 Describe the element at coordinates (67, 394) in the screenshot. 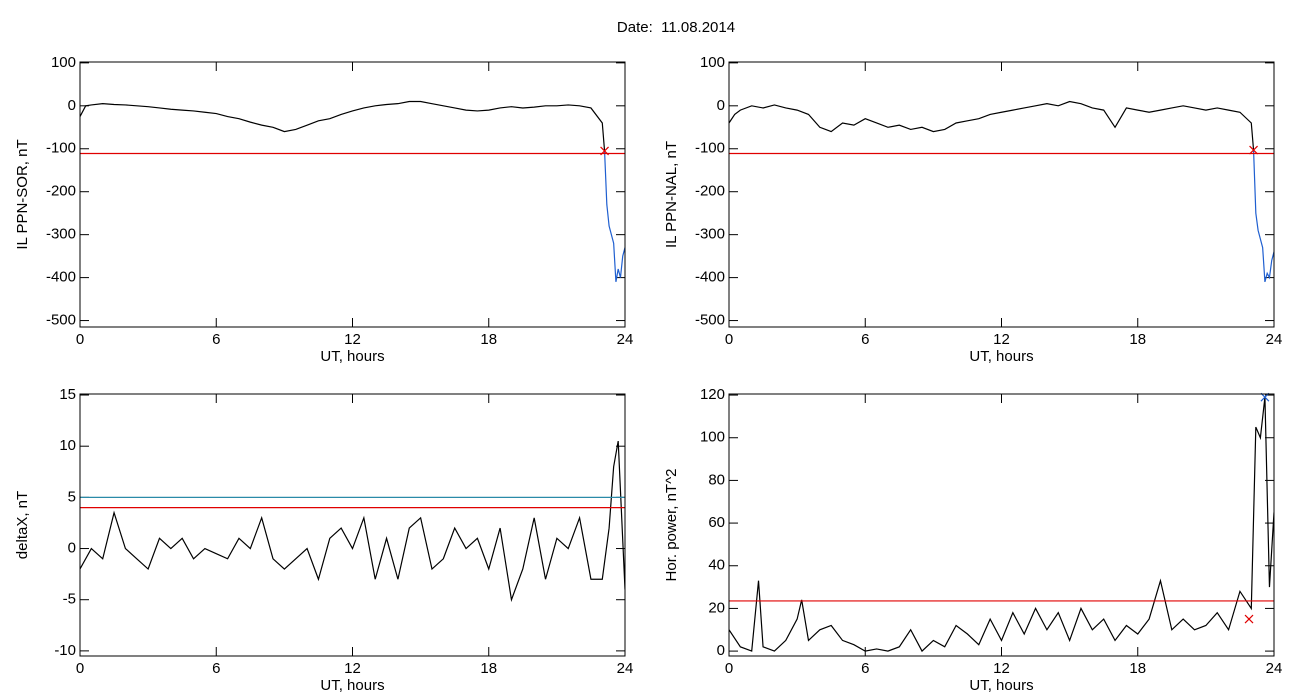

I see `y-tick-label: 15` at that location.